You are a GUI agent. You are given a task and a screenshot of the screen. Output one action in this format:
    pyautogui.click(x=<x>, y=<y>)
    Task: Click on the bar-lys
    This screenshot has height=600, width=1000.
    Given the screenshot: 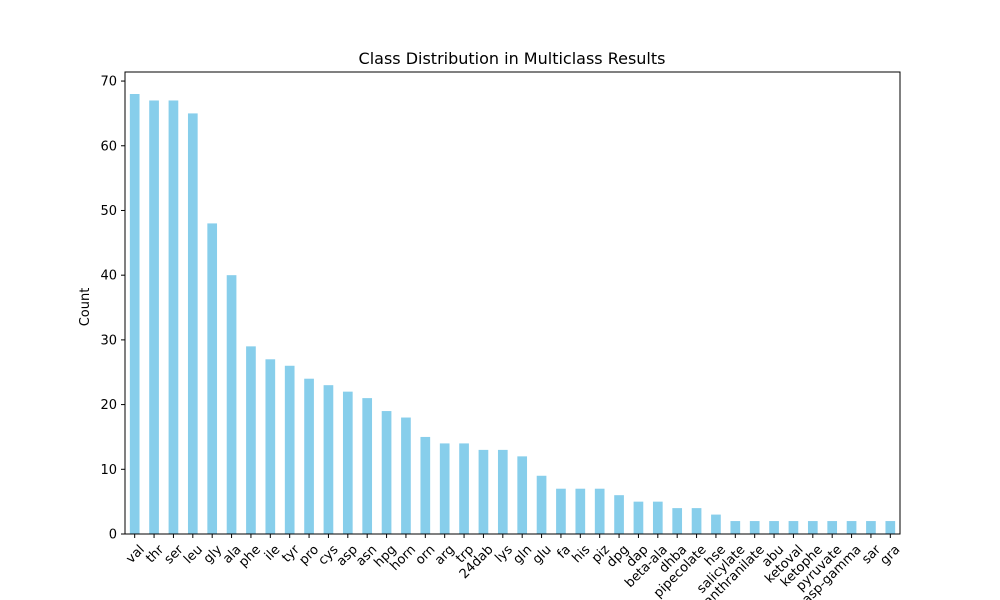 What is the action you would take?
    pyautogui.click(x=502, y=491)
    